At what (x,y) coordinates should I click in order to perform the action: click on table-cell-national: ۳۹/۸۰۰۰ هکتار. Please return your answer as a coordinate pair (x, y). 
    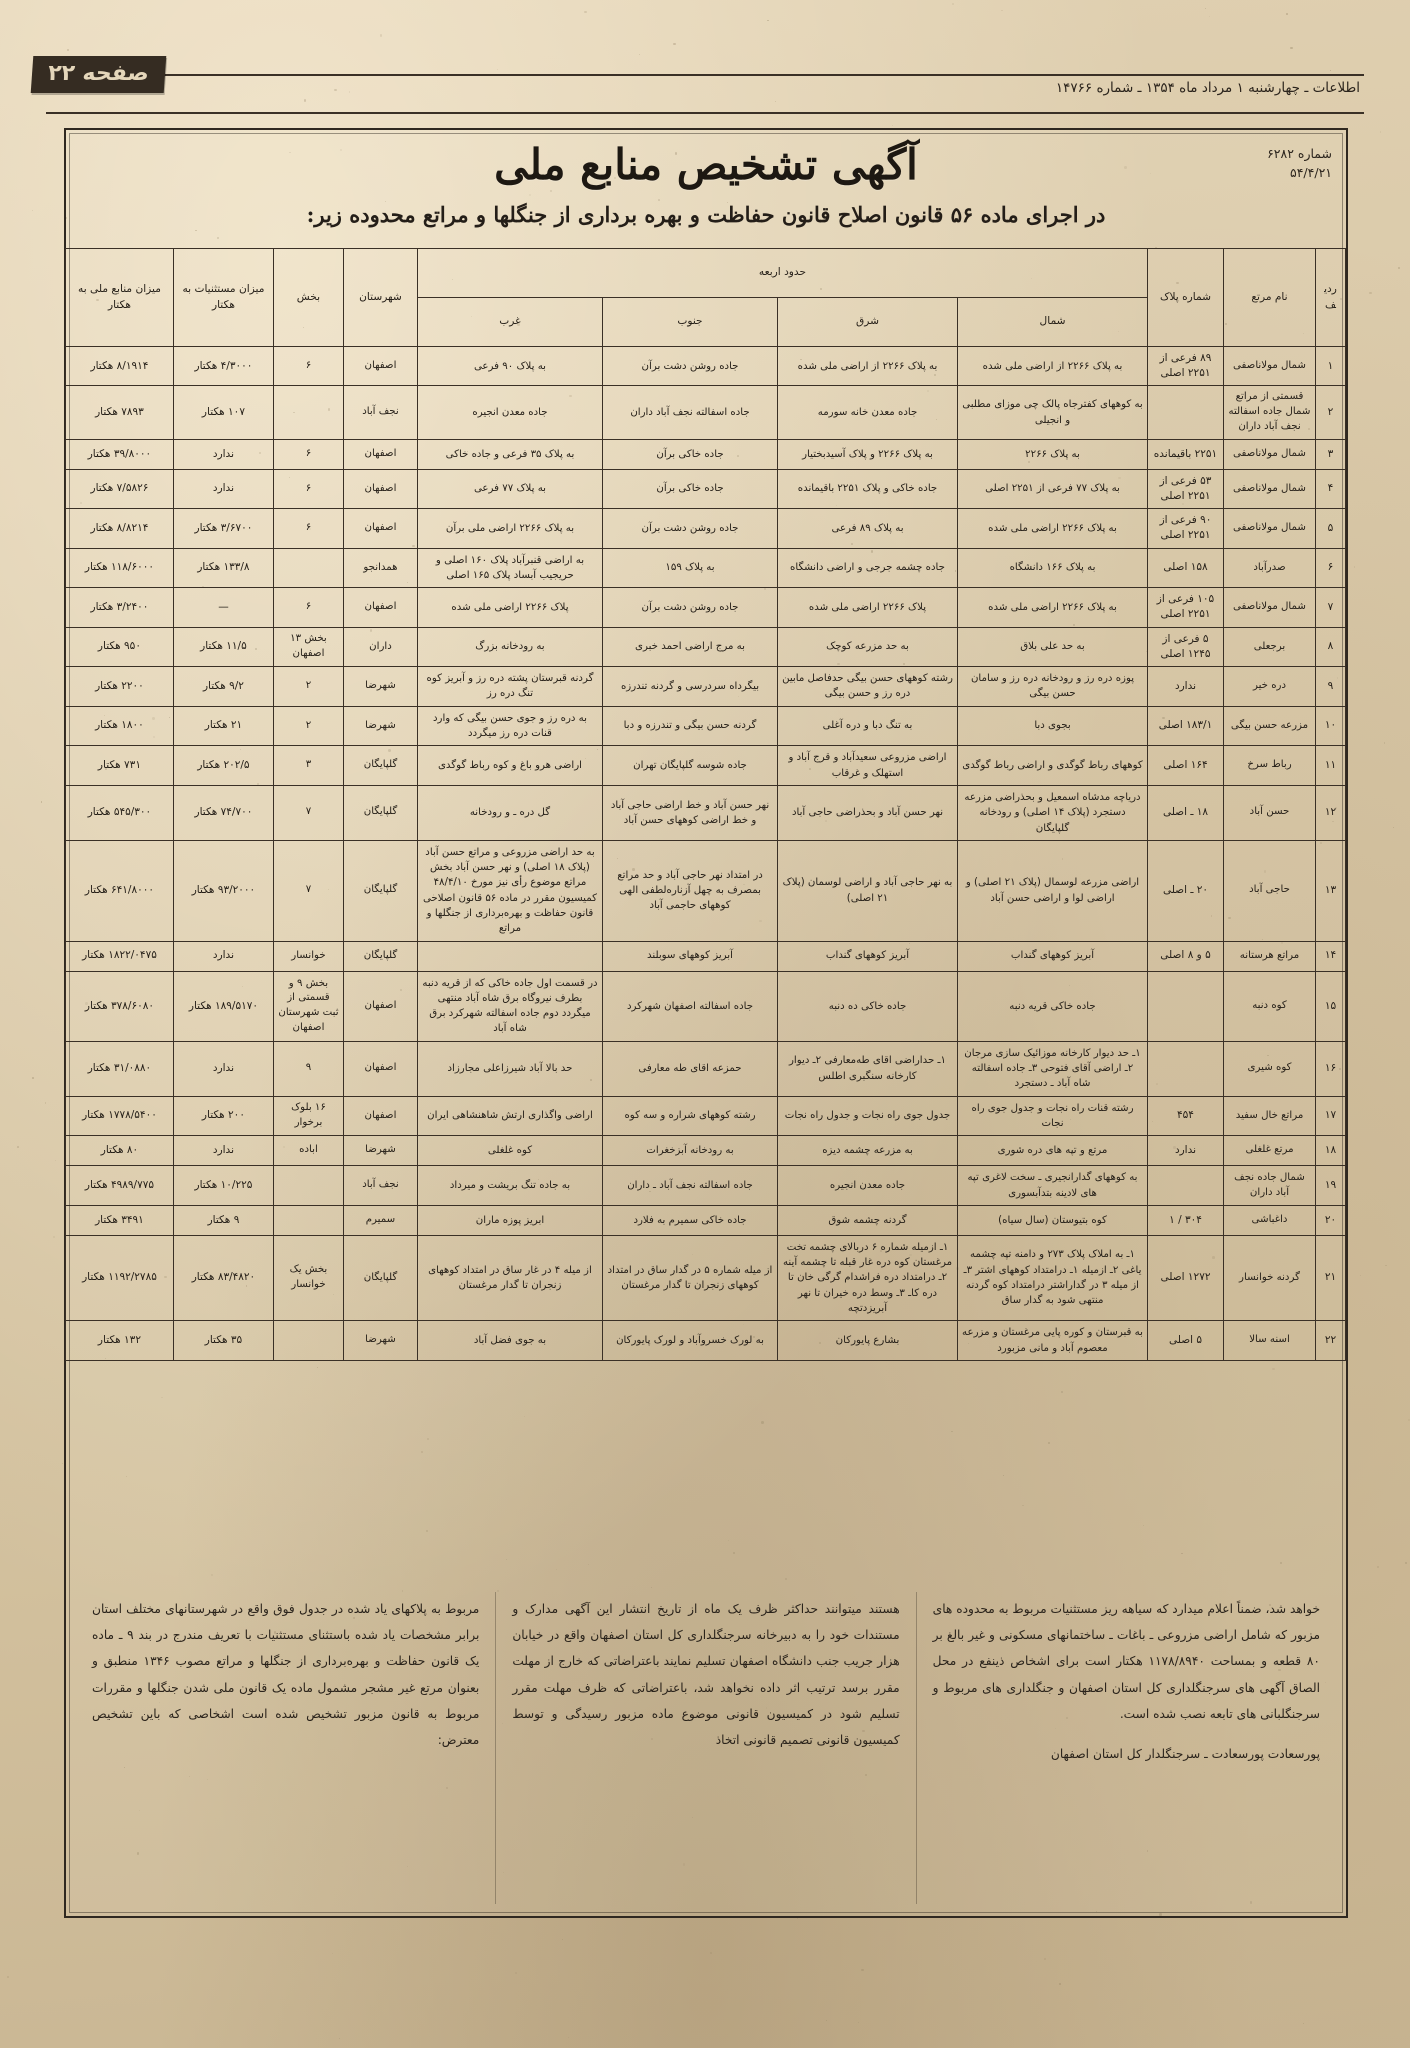
    Looking at the image, I should click on (119, 454).